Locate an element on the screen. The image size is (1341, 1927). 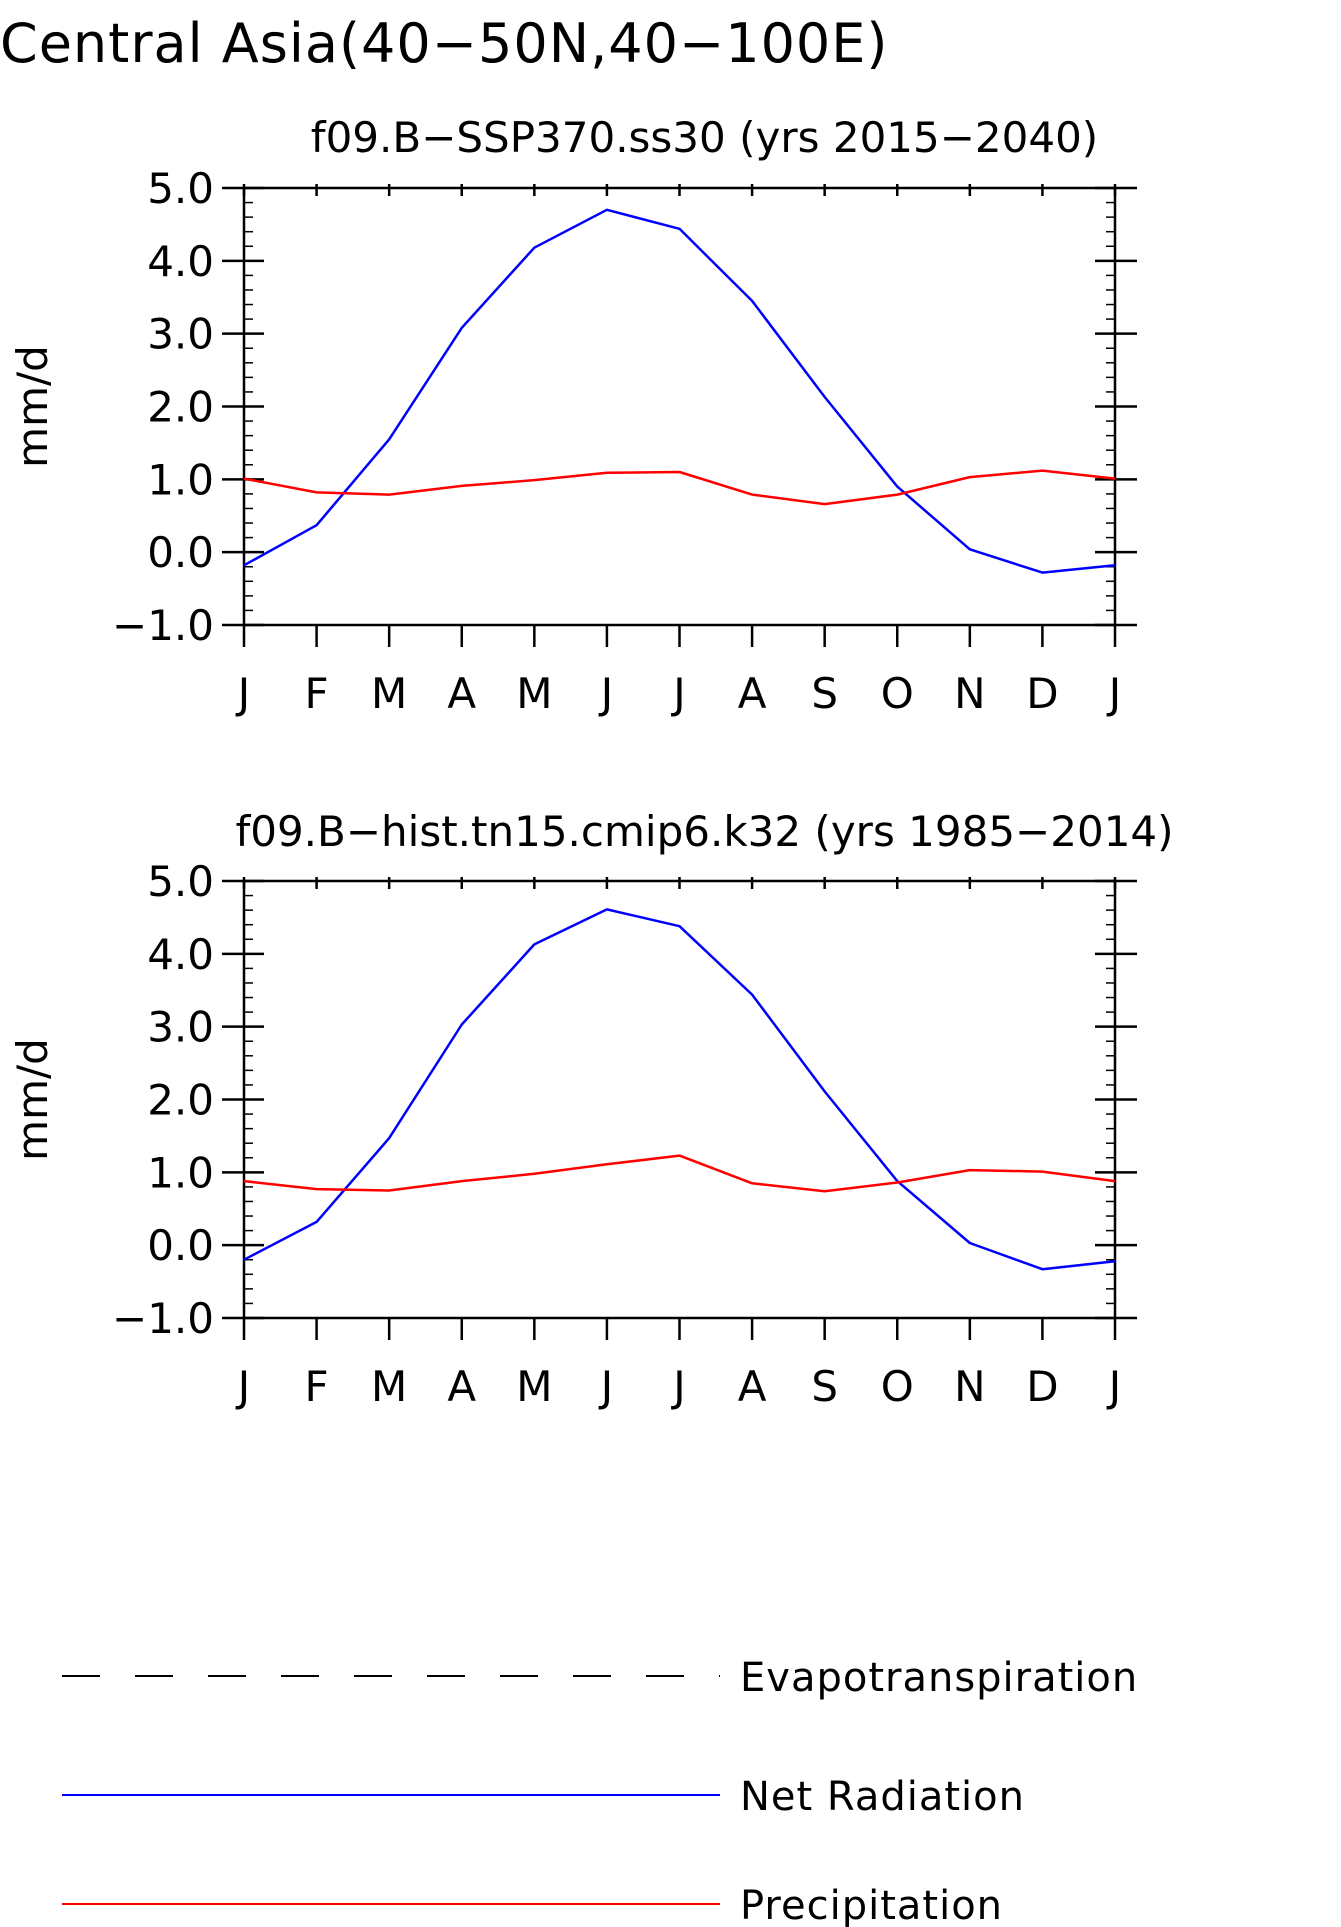
page-title: Central Asia(40−50N,40−100E) is located at coordinates (444, 43).